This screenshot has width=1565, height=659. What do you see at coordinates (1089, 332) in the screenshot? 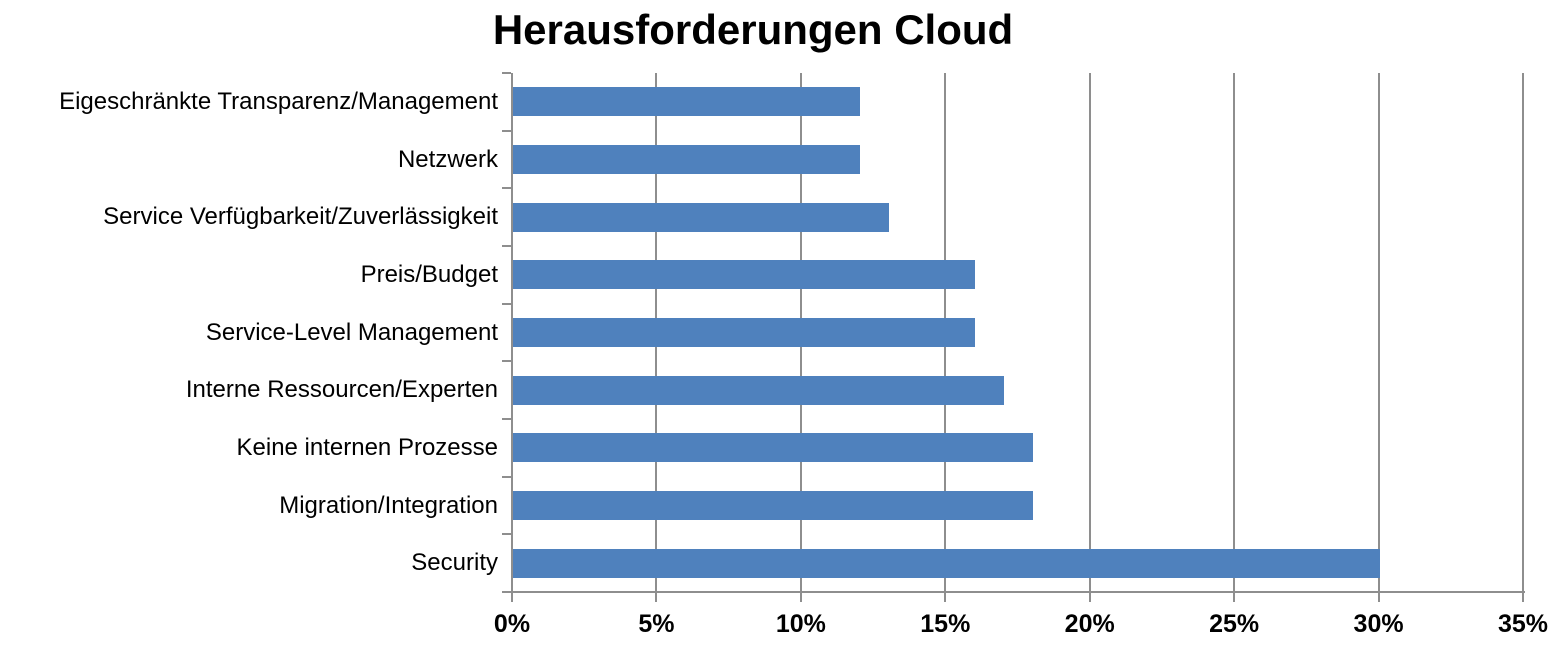
I see `gridline-20%` at bounding box center [1089, 332].